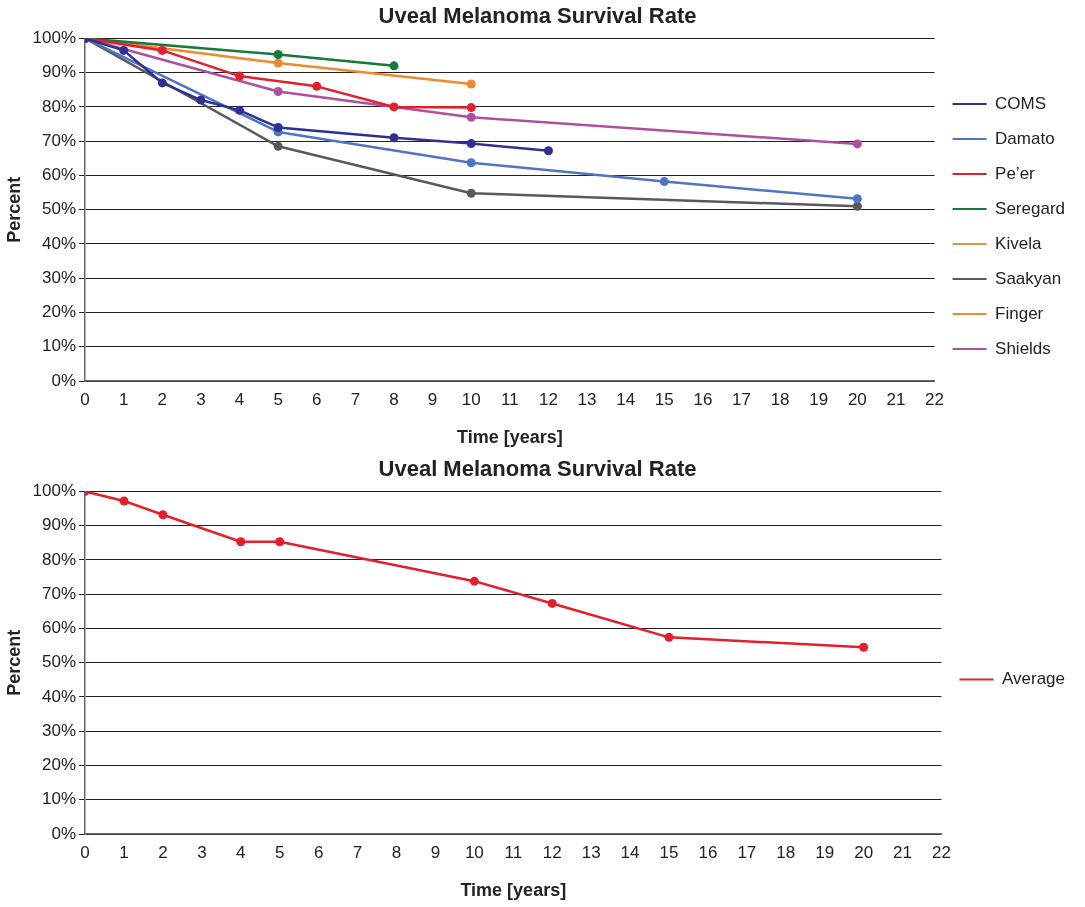 The image size is (1085, 907). I want to click on x-tick-label: 6, so click(318, 852).